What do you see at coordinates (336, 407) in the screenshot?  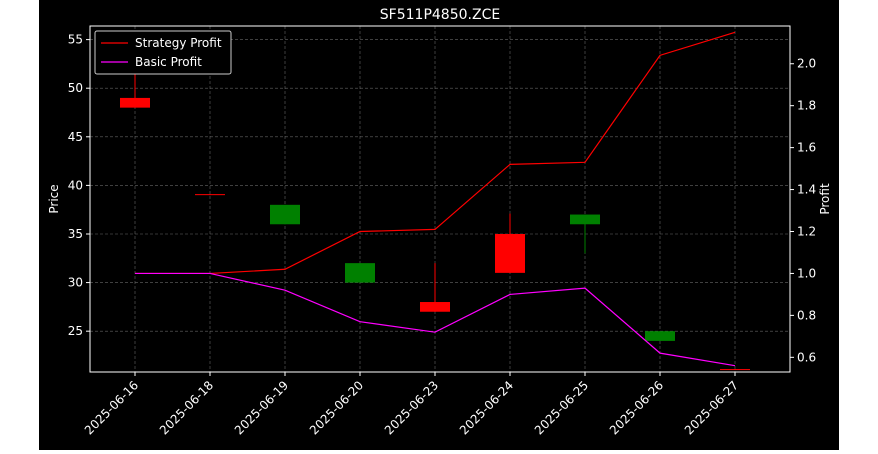 I see `x-tick-label: 2025-06-20` at bounding box center [336, 407].